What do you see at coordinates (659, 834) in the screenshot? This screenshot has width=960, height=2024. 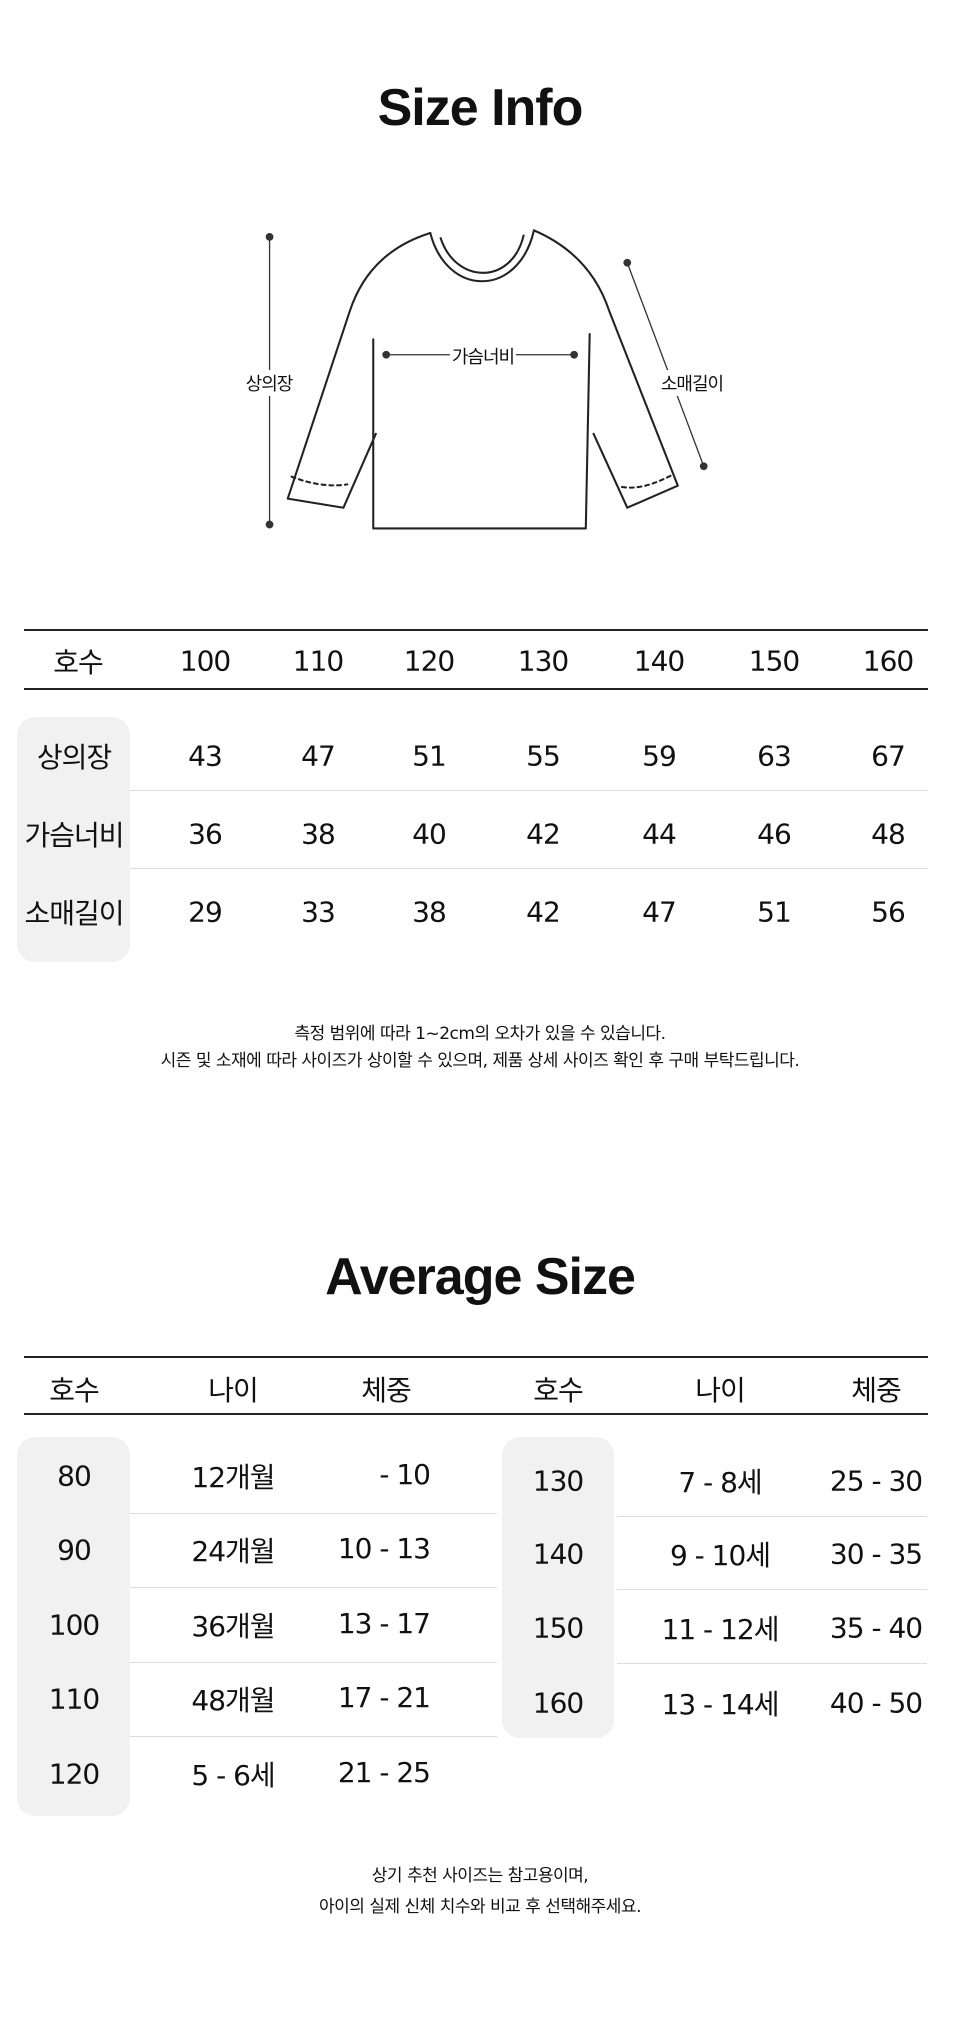 I see `table-cell: 44` at bounding box center [659, 834].